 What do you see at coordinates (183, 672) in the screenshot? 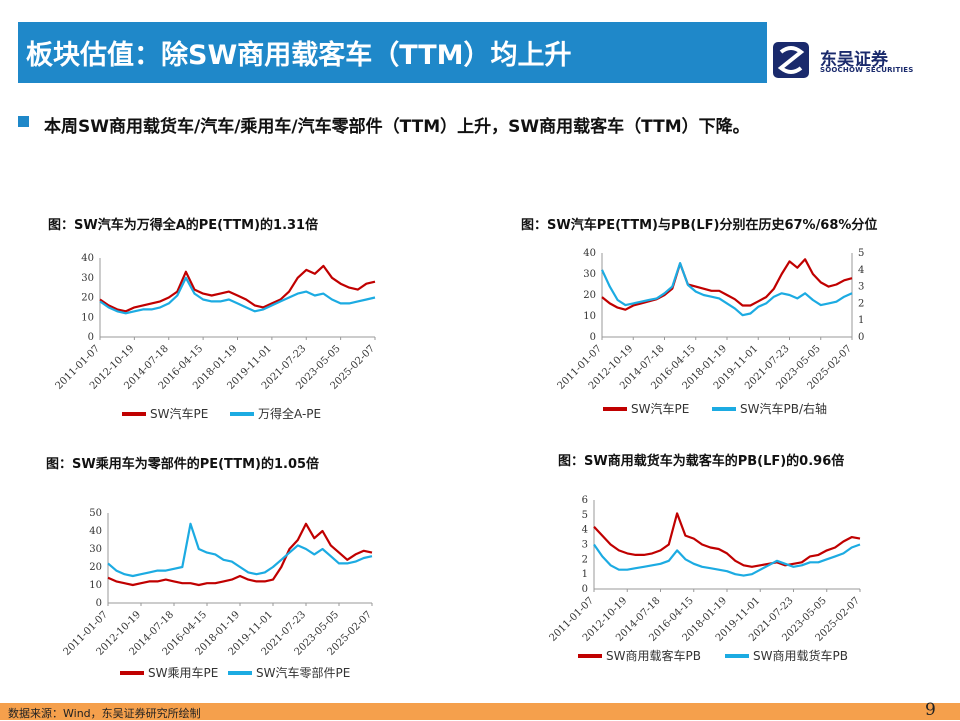
I see `legend-label: SW乘用车PE` at bounding box center [183, 672].